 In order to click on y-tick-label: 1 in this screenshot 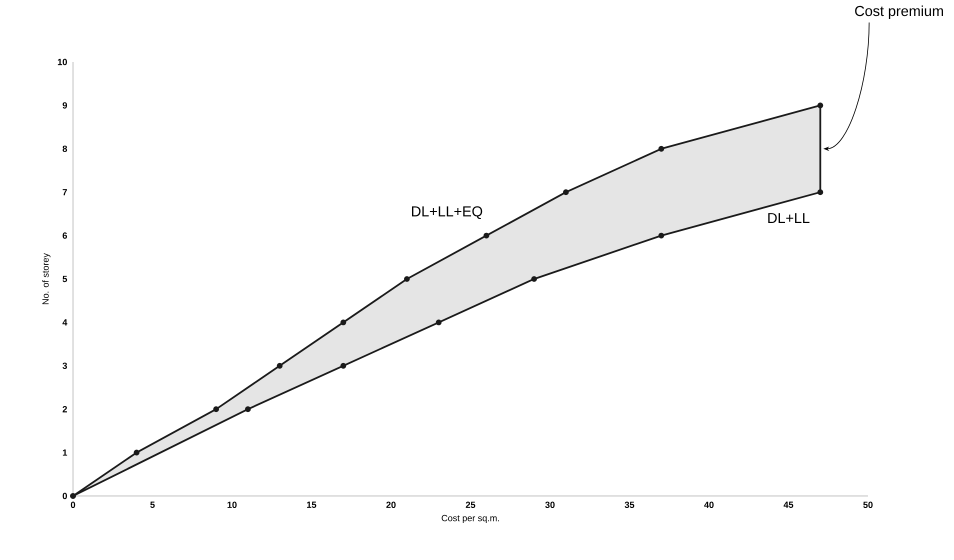, I will do `click(65, 452)`.